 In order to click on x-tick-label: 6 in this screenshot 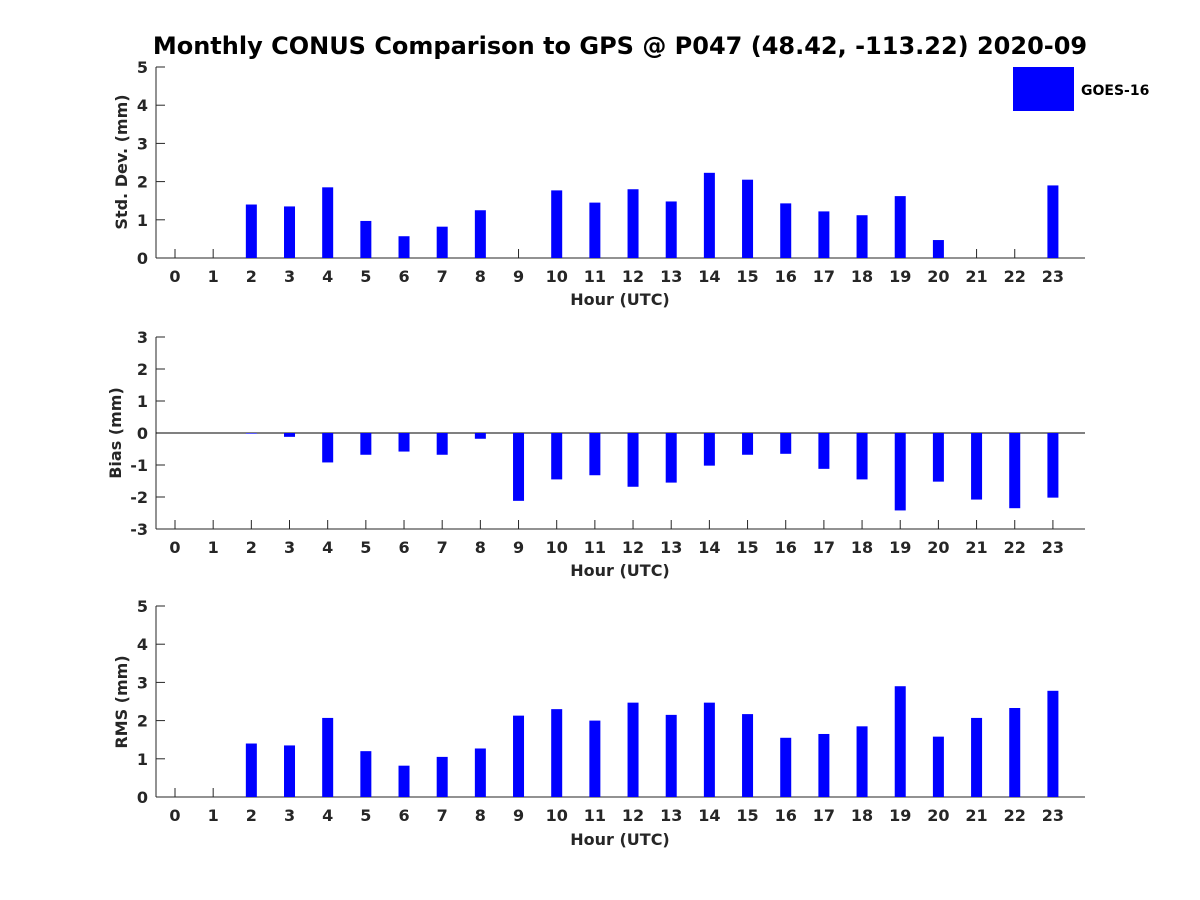, I will do `click(403, 547)`.